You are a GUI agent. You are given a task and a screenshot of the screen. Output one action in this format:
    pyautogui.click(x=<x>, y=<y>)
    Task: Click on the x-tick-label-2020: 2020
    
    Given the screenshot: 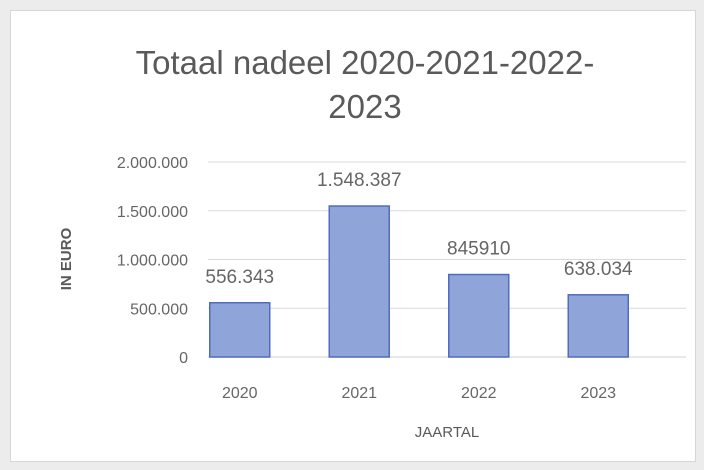 What is the action you would take?
    pyautogui.click(x=240, y=393)
    